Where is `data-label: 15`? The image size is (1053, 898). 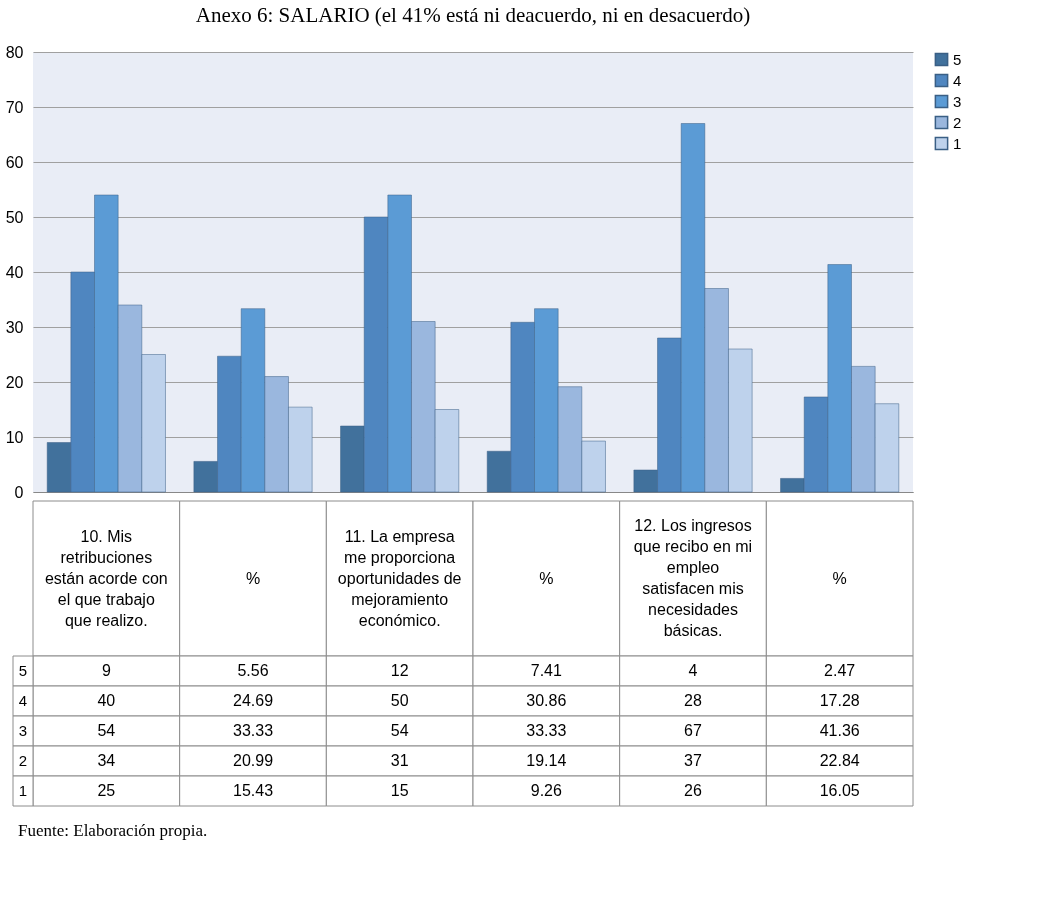 data-label: 15 is located at coordinates (399, 790).